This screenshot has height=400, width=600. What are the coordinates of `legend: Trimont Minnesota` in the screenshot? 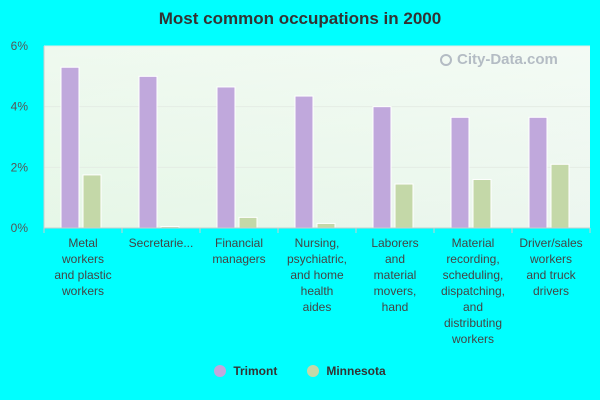 It's located at (300, 371).